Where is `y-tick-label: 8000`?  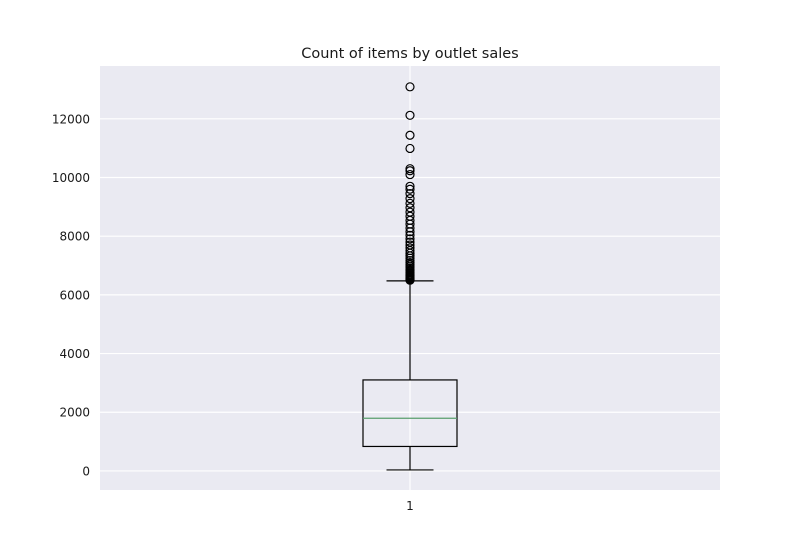
y-tick-label: 8000 is located at coordinates (74, 237).